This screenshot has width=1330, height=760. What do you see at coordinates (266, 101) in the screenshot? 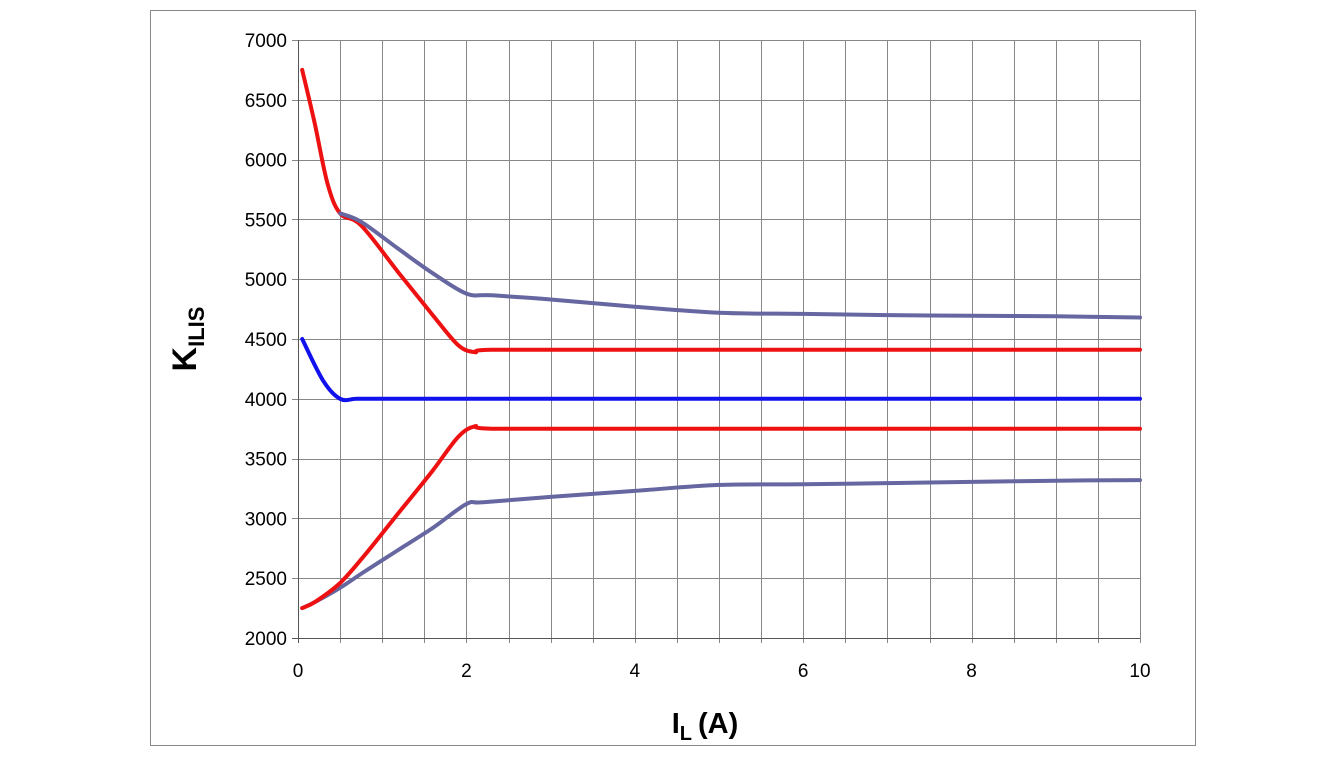
I see `y-tick-label: 6500` at bounding box center [266, 101].